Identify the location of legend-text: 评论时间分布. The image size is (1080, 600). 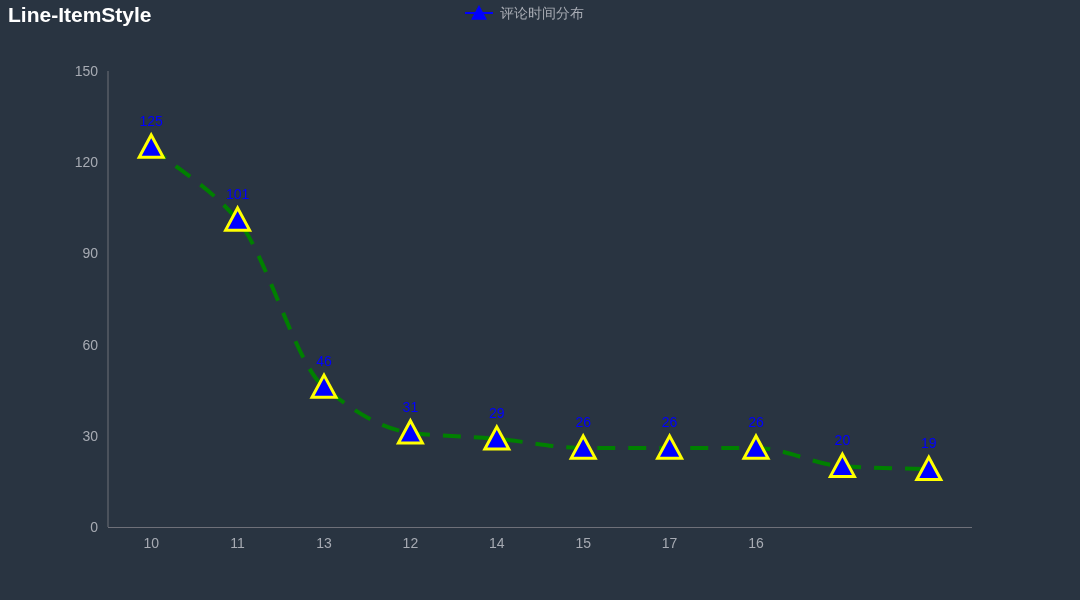
(542, 13).